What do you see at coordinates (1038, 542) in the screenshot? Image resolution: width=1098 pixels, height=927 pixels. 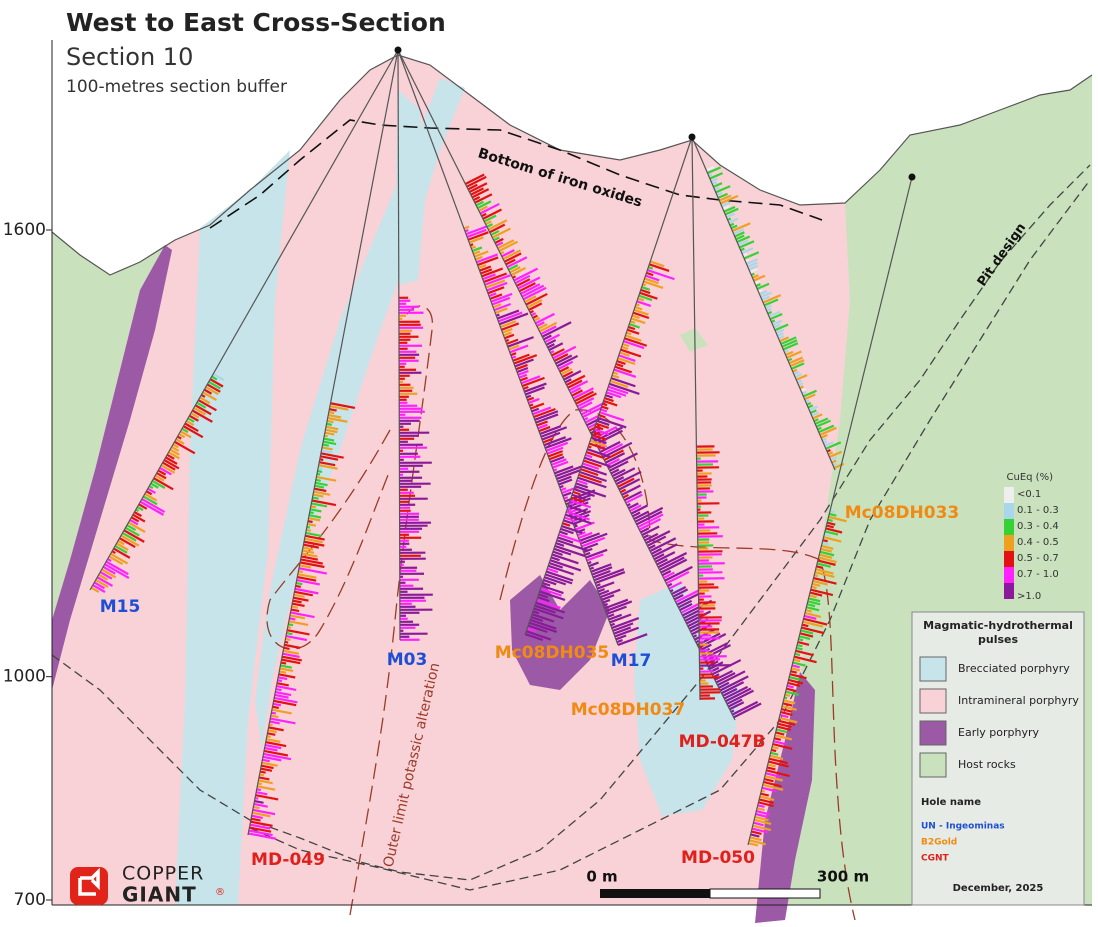 I see `legend-label: 0.4 - 0.5` at bounding box center [1038, 542].